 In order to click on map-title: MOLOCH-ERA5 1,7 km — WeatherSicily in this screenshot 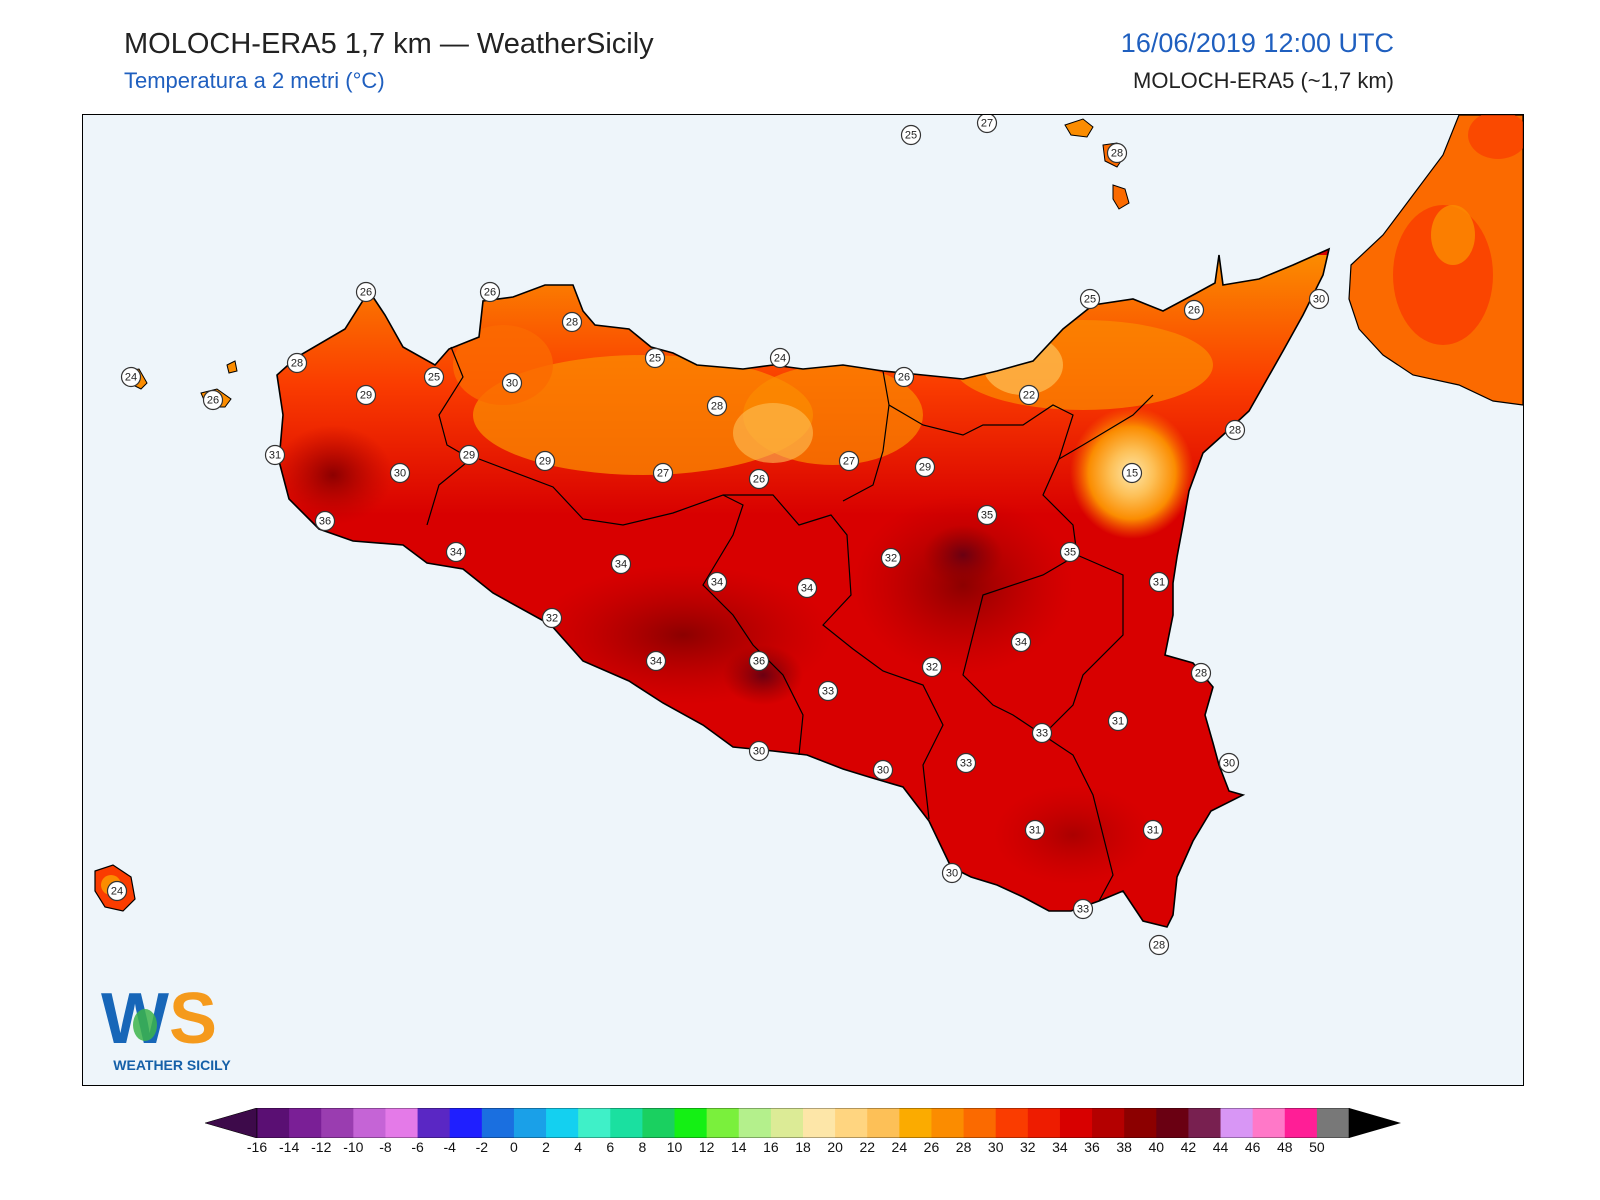, I will do `click(389, 44)`.